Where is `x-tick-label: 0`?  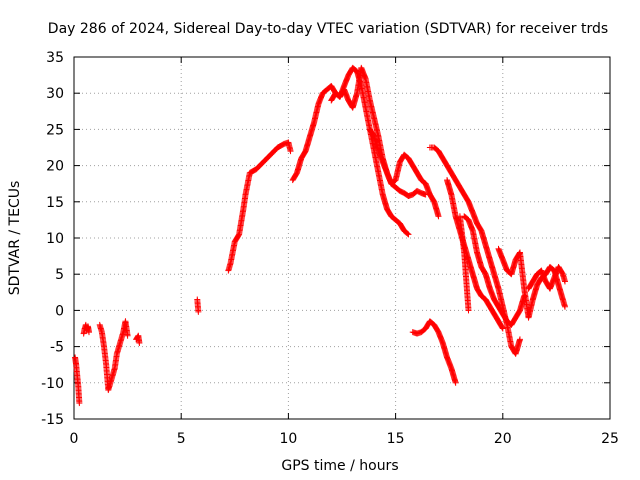
x-tick-label: 0 is located at coordinates (74, 439).